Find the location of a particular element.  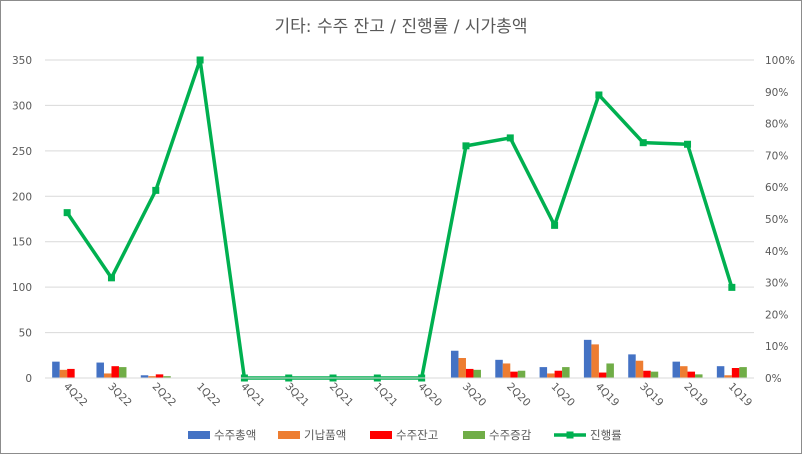

legend-swatch-수주잔고 is located at coordinates (381, 435).